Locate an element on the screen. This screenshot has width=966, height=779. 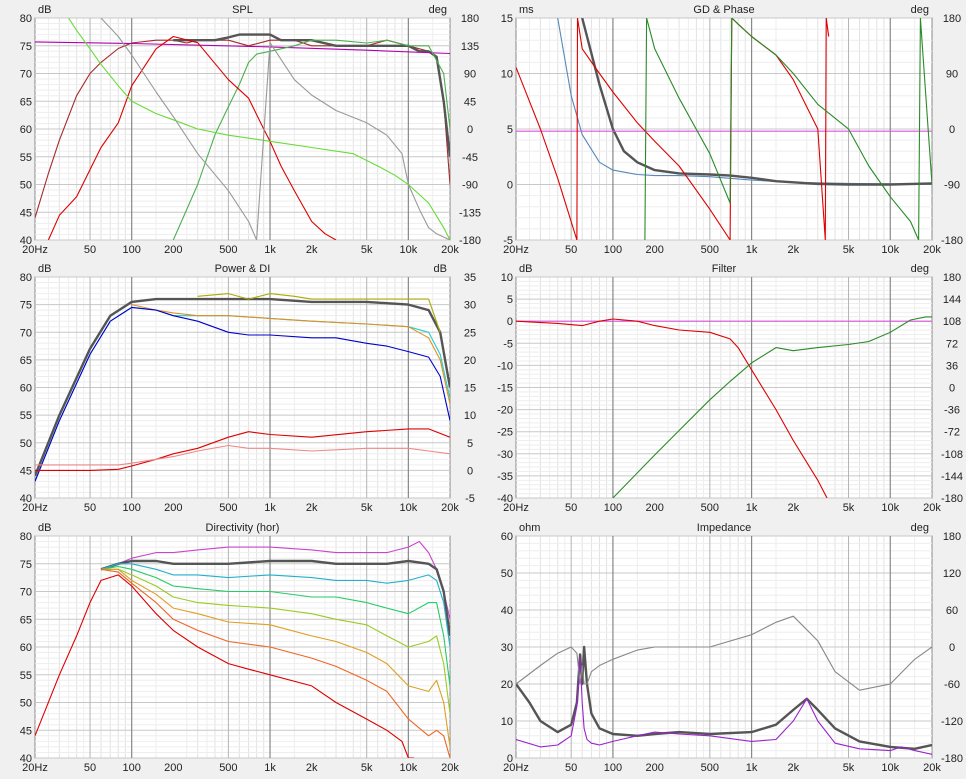
y-tick-label: 55 is located at coordinates (26, 416).